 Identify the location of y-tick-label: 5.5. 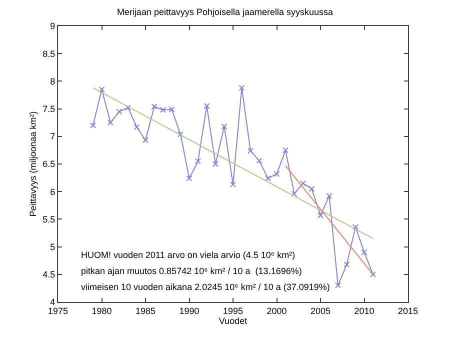
(49, 219).